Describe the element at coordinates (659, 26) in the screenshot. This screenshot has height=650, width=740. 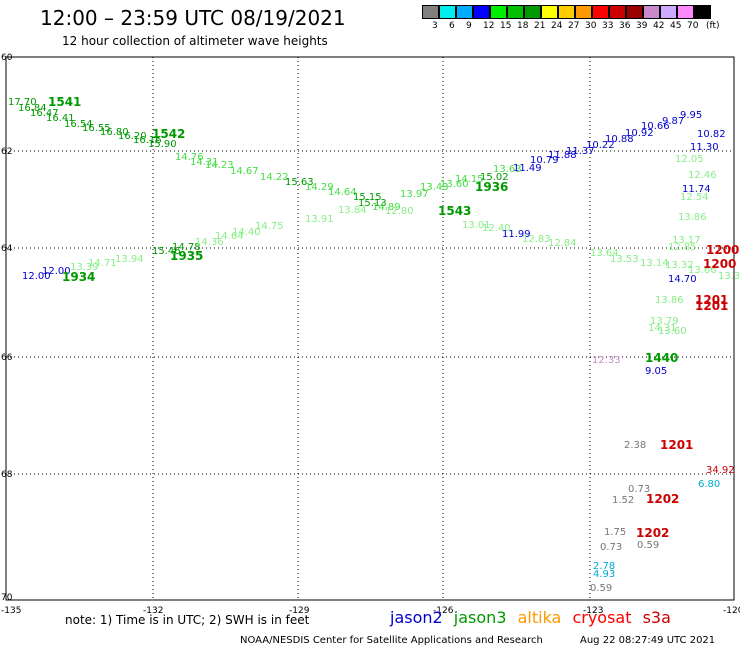
I see `colorbar-label: 42` at that location.